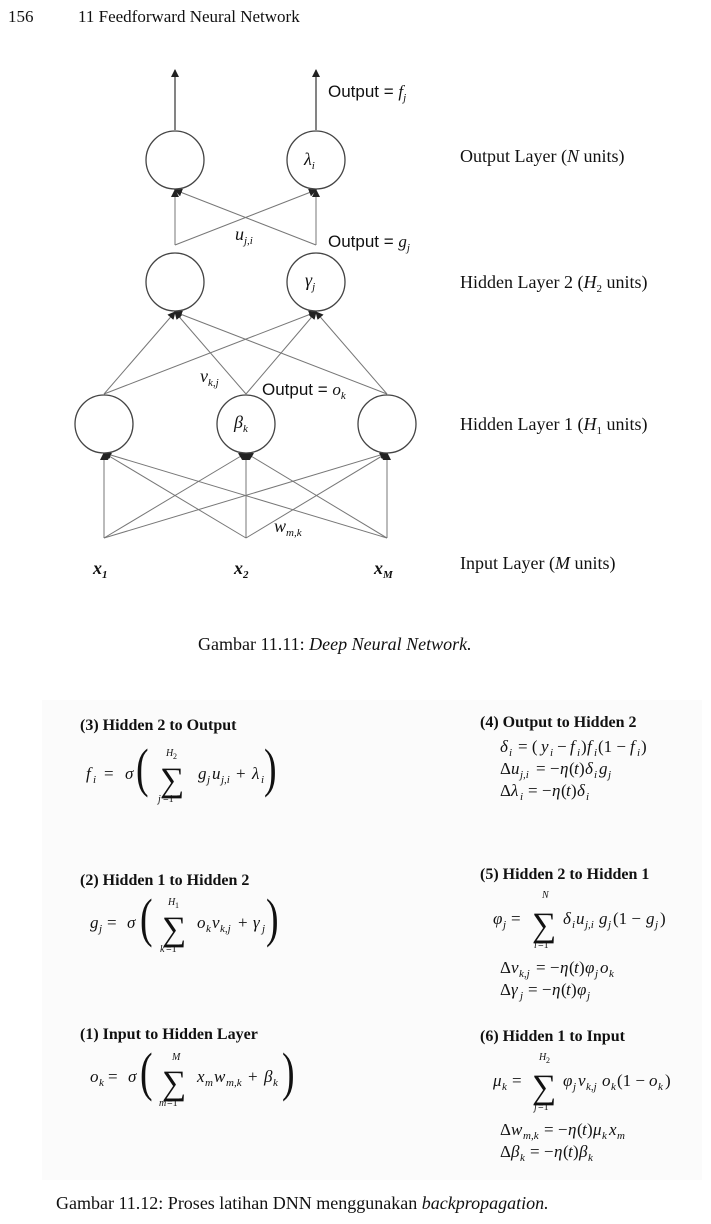 The width and height of the screenshot is (711, 1224). I want to click on svg-text: 2, so click(548, 1060).